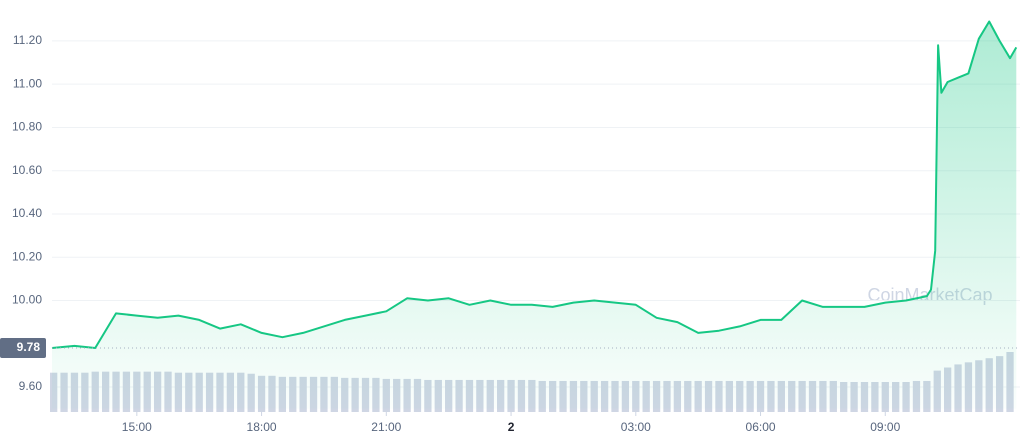 The width and height of the screenshot is (1021, 440). Describe the element at coordinates (27, 83) in the screenshot. I see `y-tick-label: 11.00` at that location.